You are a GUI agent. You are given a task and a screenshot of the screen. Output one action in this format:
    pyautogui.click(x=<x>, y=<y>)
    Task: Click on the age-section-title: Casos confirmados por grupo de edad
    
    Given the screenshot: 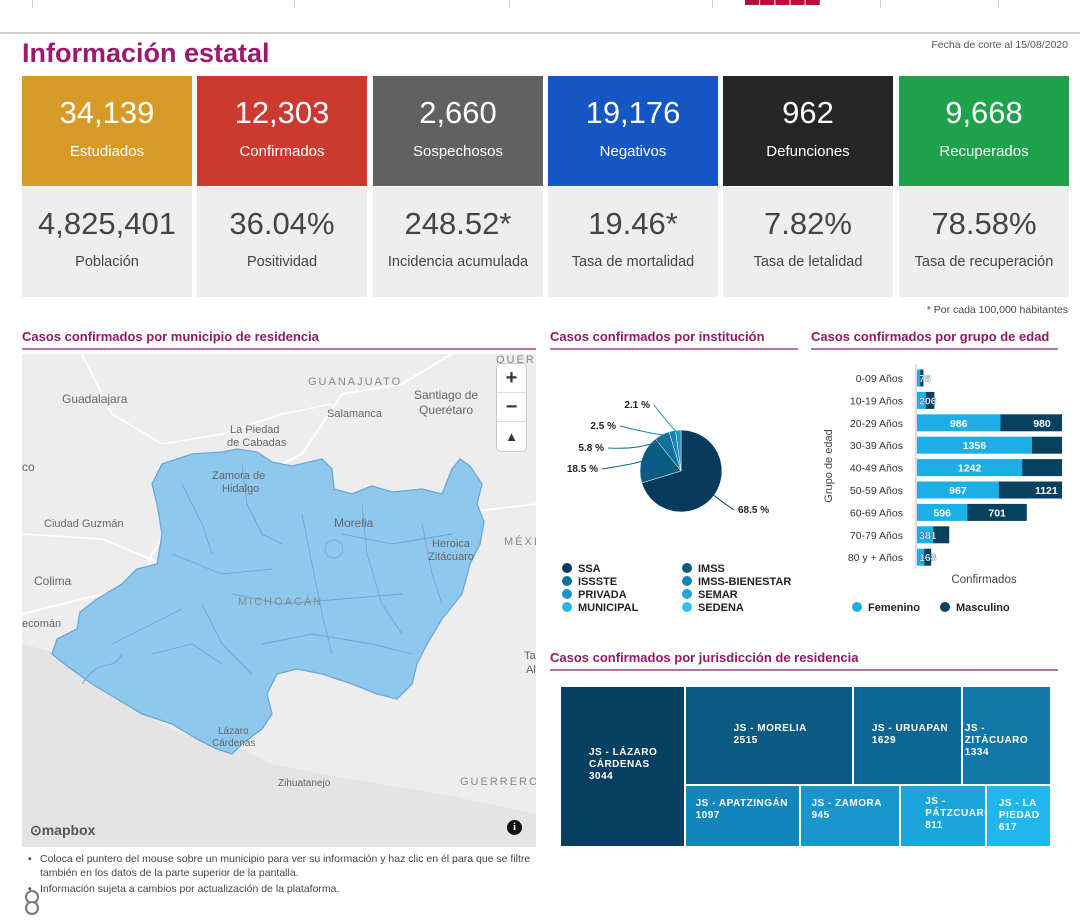 What is the action you would take?
    pyautogui.click(x=934, y=339)
    